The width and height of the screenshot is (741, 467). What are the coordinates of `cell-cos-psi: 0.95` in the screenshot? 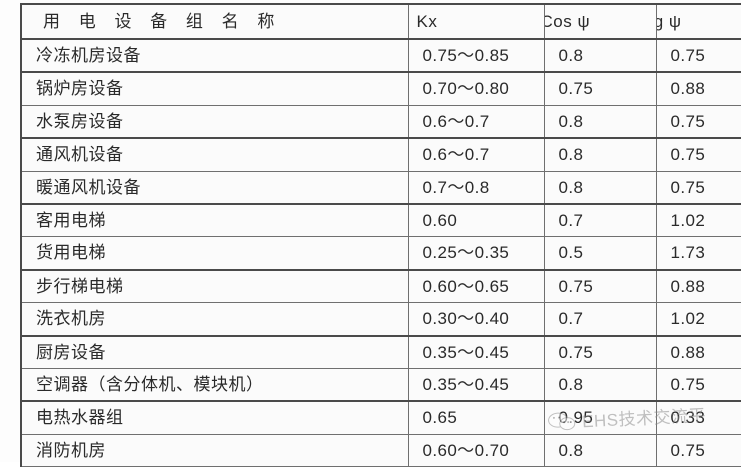 It's located at (600, 417).